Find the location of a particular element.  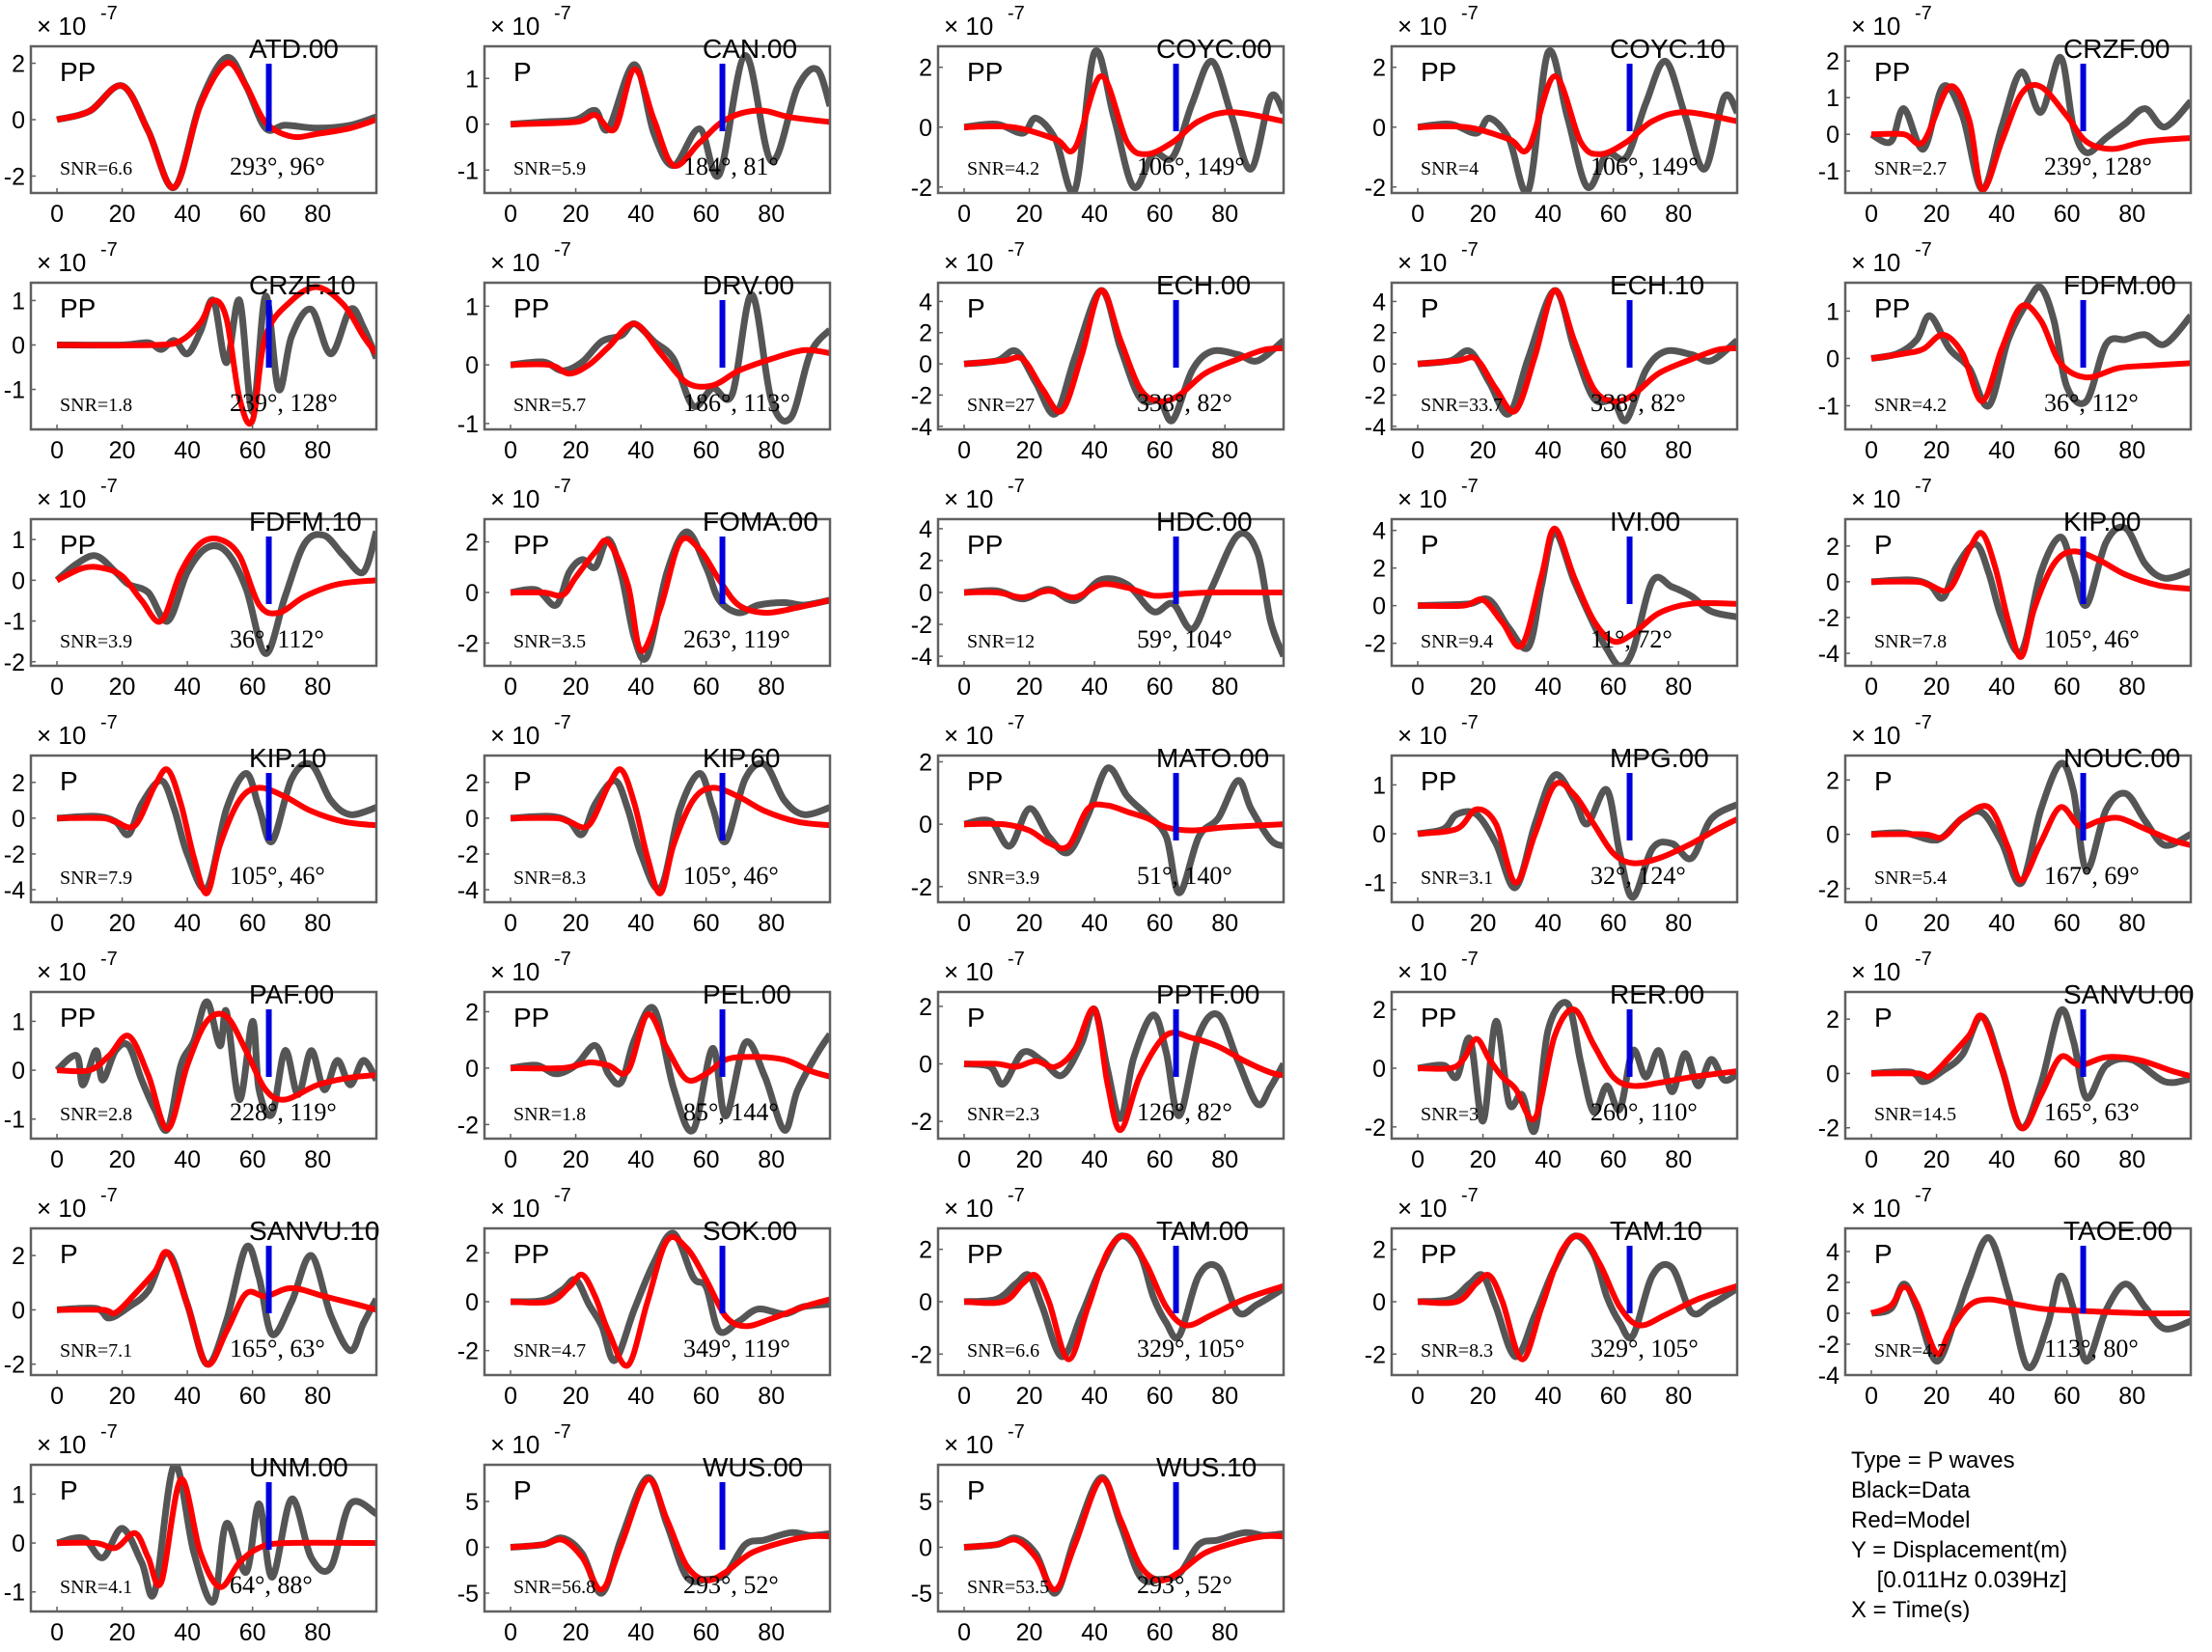

y-tick-label: 2 is located at coordinates (1832, 1019).